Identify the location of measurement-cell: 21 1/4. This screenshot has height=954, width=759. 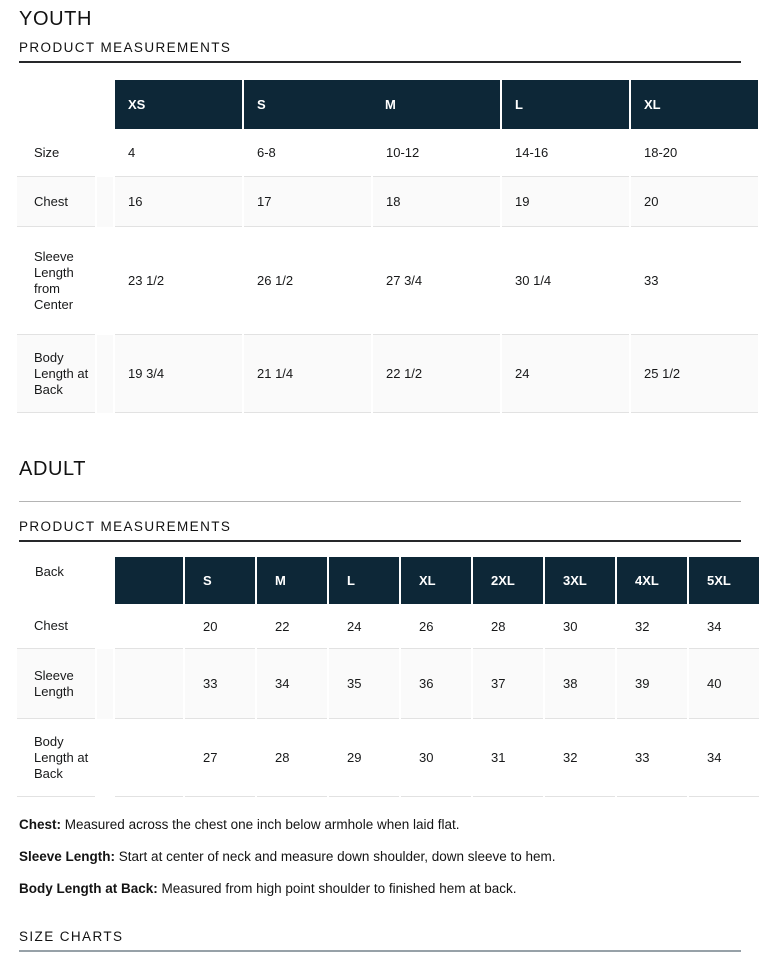
(307, 374).